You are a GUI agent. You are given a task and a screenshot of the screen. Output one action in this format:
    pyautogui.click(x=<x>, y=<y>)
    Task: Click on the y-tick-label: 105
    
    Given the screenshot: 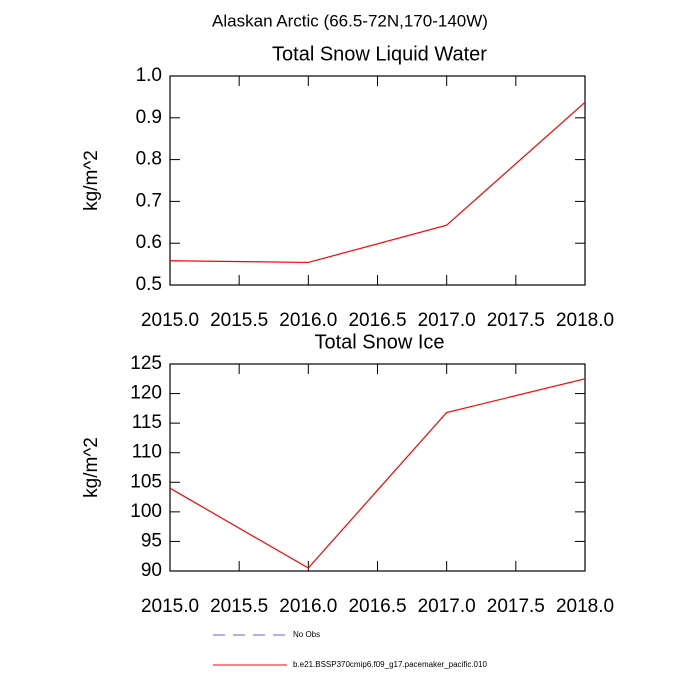 What is the action you would take?
    pyautogui.click(x=146, y=481)
    